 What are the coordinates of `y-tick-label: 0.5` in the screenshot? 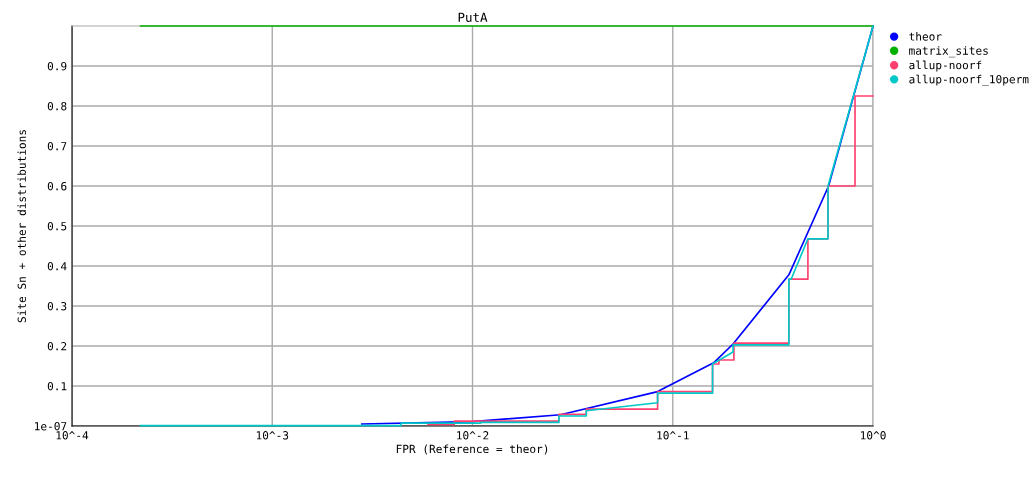 It's located at (57, 226).